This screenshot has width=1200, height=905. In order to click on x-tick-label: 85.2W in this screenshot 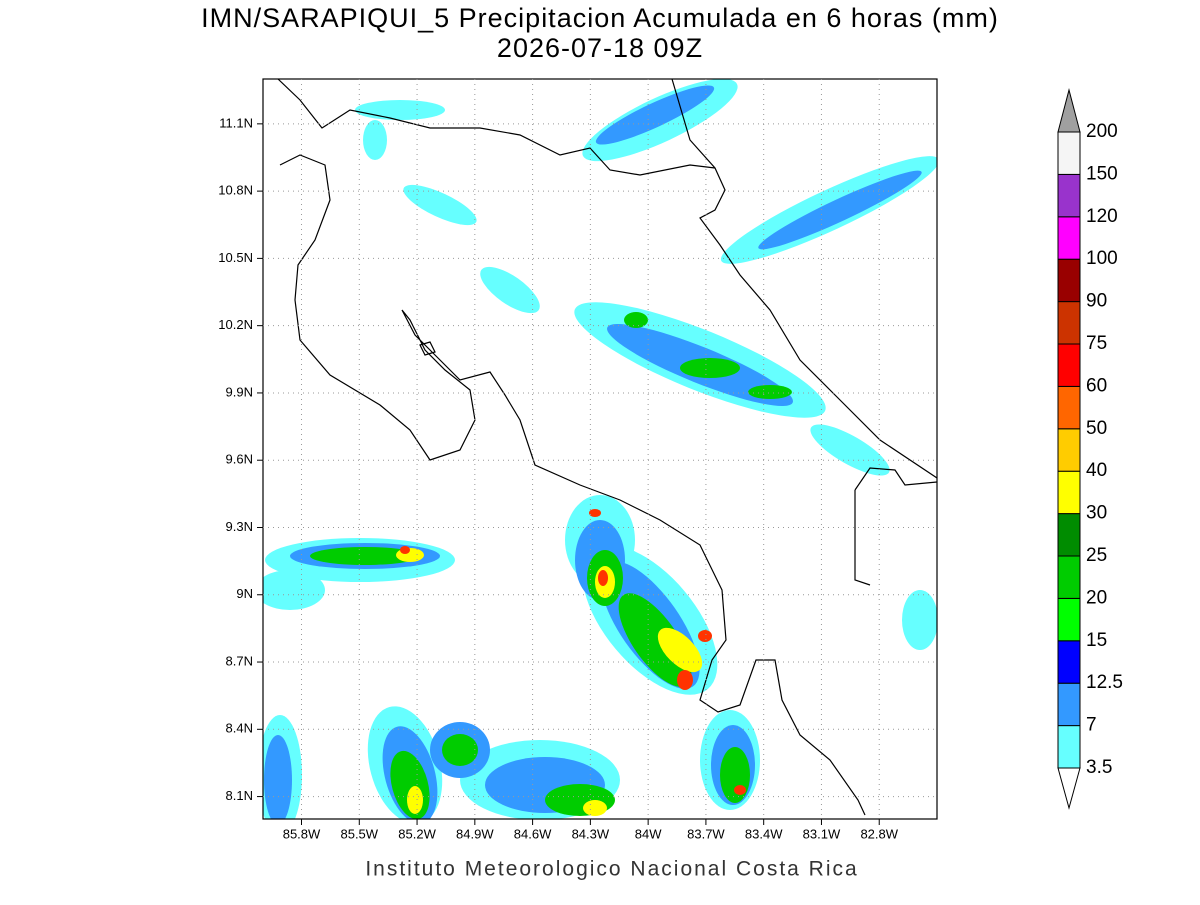, I will do `click(417, 833)`.